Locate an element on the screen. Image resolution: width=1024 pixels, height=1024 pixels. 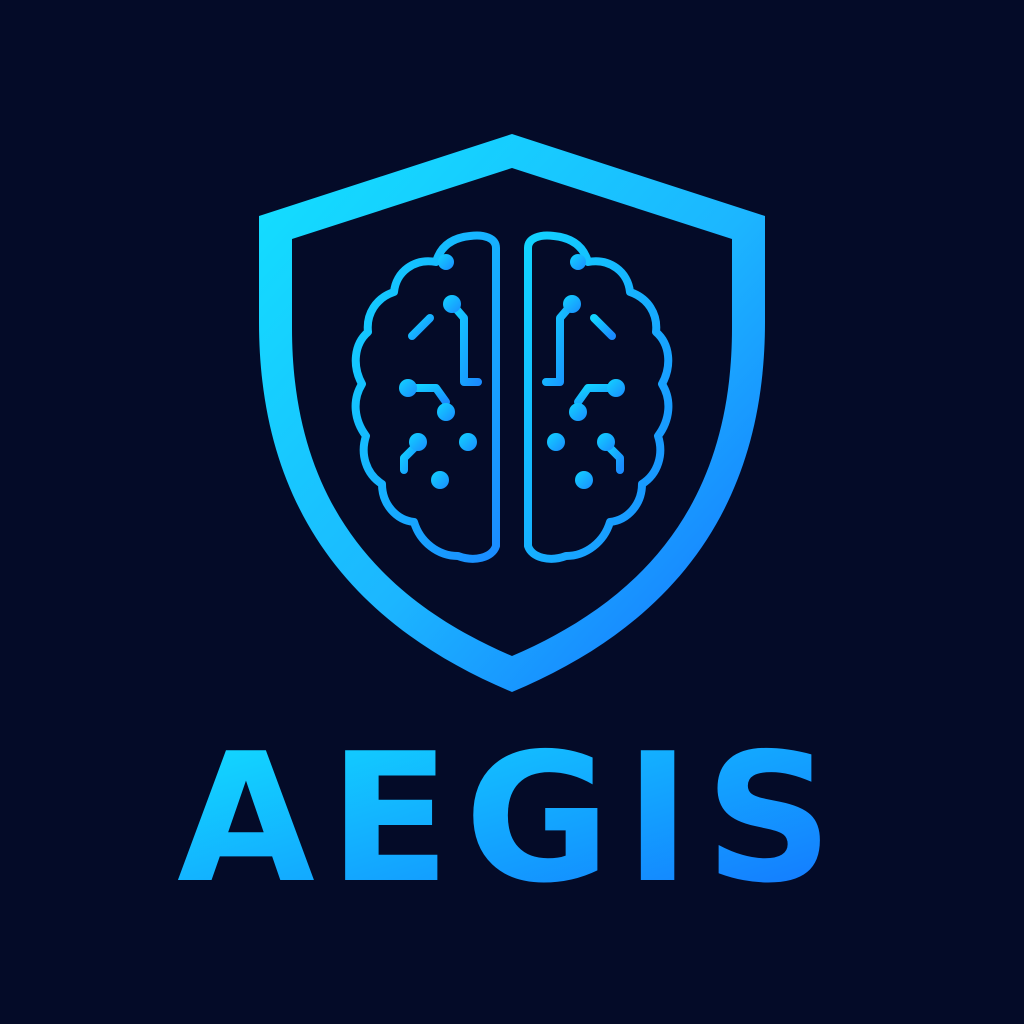
brain-circuit-icon is located at coordinates (512, 397).